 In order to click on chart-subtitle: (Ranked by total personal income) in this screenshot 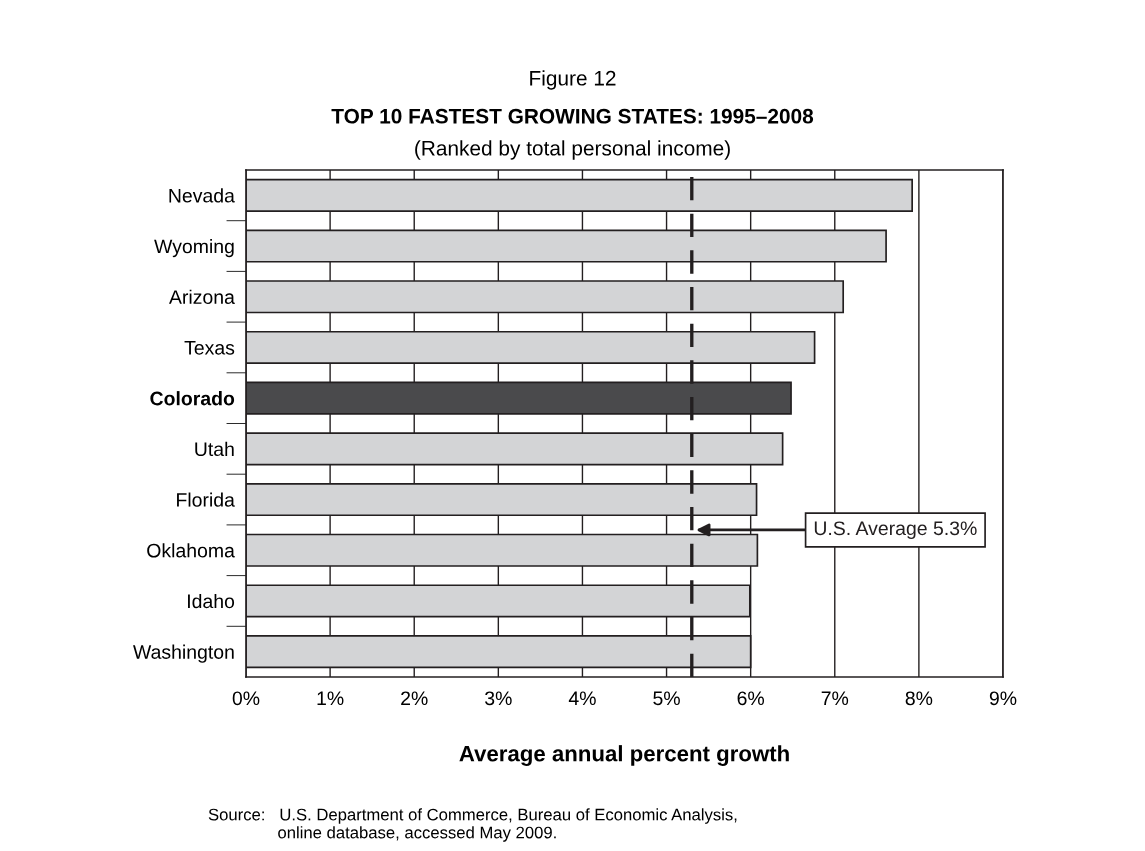, I will do `click(572, 150)`.